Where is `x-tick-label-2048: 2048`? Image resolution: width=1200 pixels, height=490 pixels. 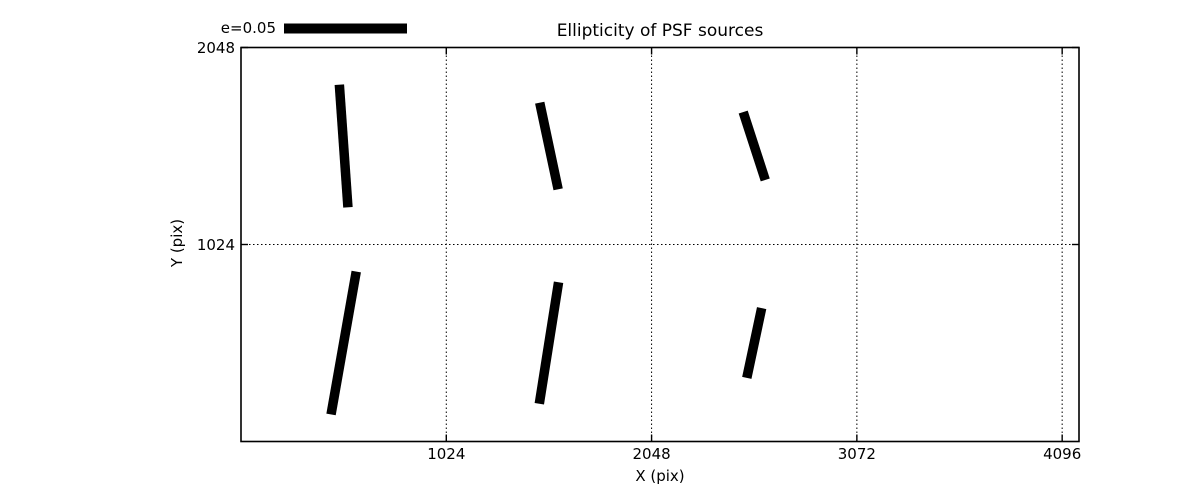 x-tick-label-2048: 2048 is located at coordinates (651, 454).